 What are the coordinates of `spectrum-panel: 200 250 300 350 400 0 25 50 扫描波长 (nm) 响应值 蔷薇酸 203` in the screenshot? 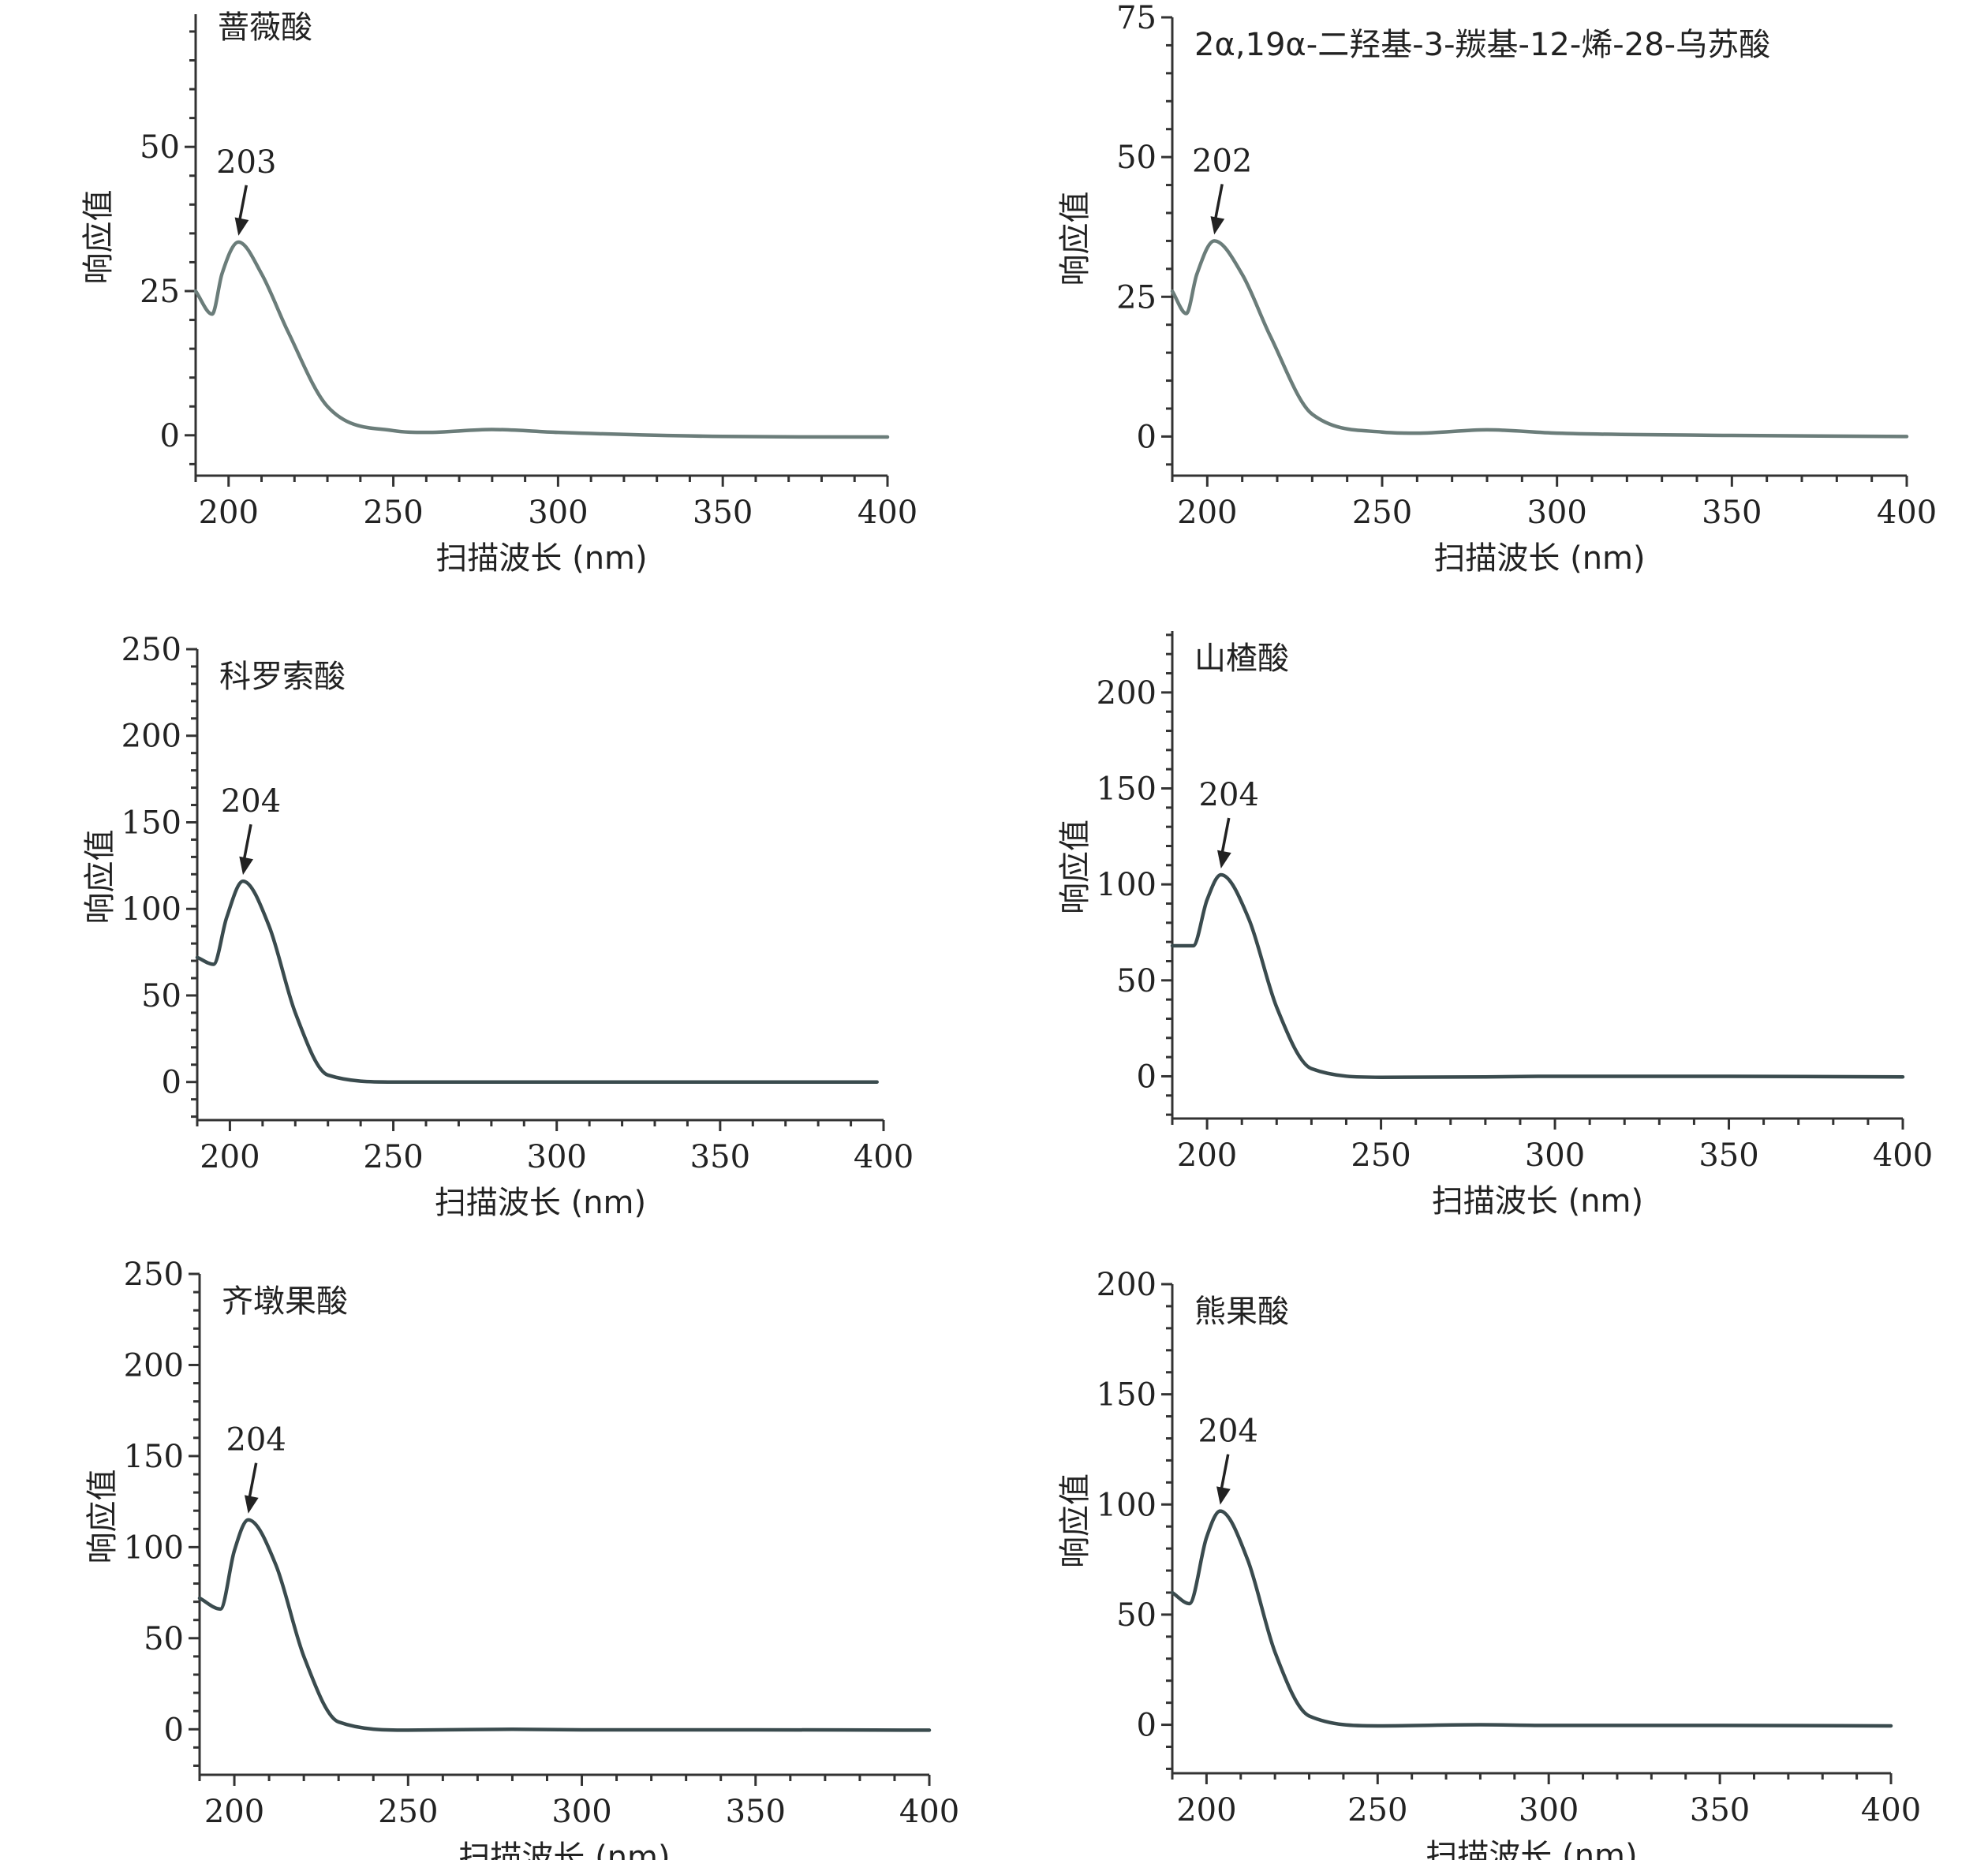 It's located at (498, 293).